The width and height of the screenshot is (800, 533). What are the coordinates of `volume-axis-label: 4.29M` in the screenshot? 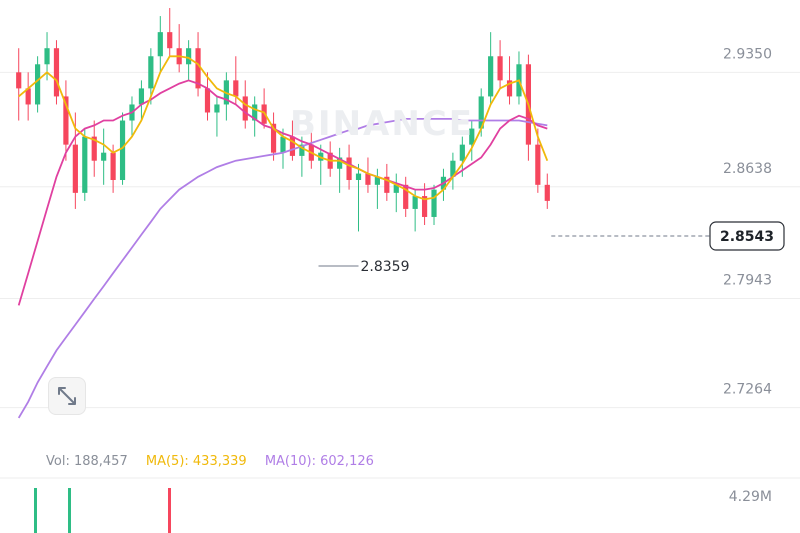 It's located at (750, 497).